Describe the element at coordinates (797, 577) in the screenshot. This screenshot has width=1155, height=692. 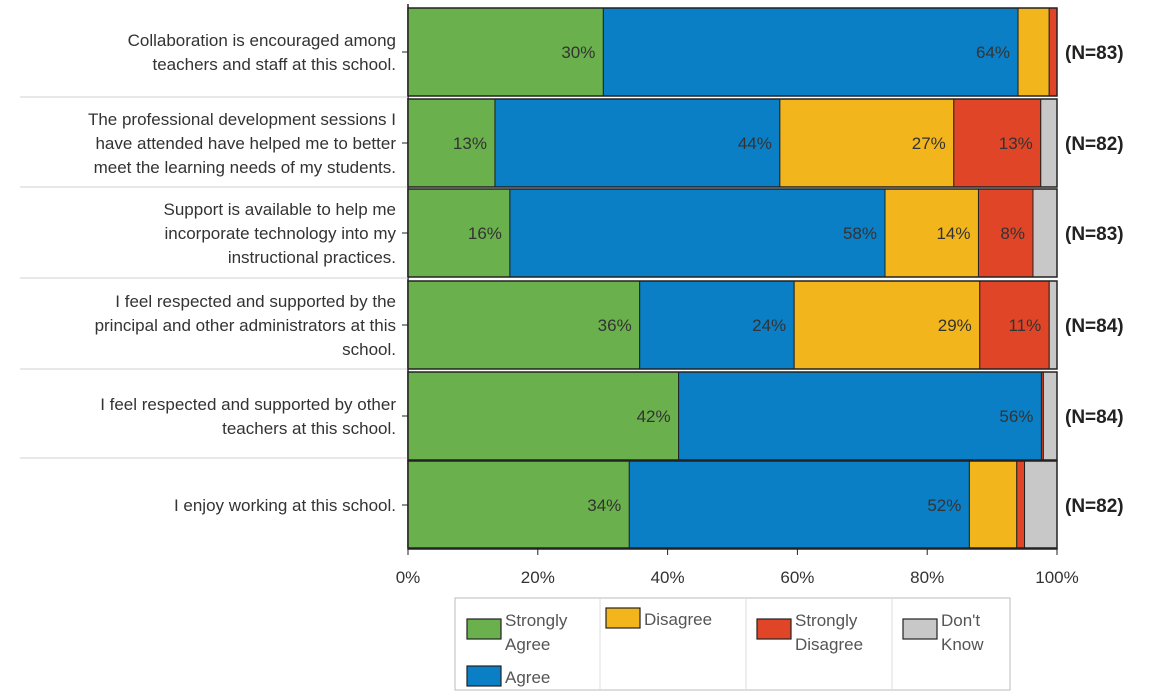
I see `x-tick-label: 60%` at that location.